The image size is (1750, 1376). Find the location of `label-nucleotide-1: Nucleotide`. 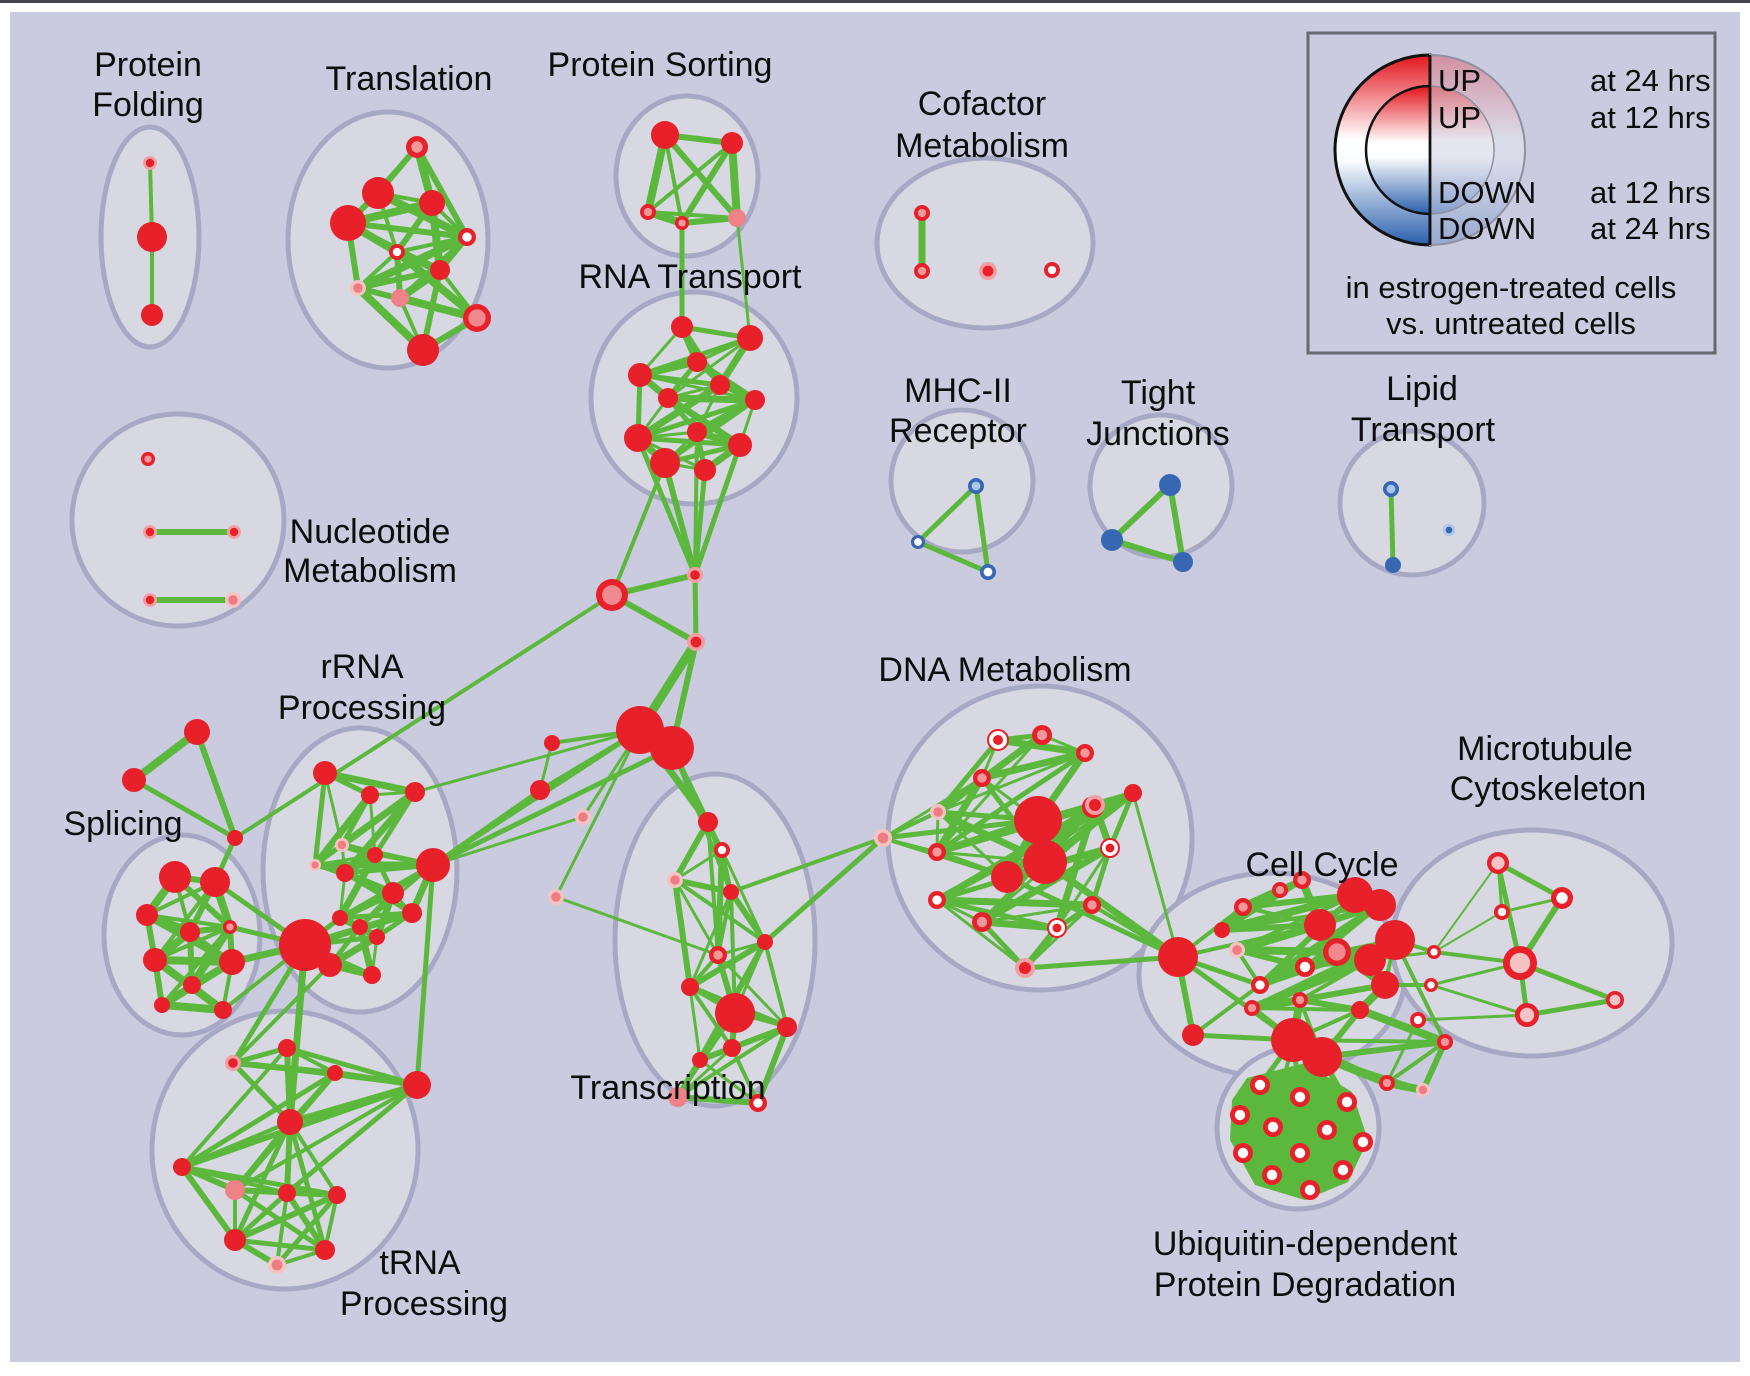

label-nucleotide-1: Nucleotide is located at coordinates (370, 532).